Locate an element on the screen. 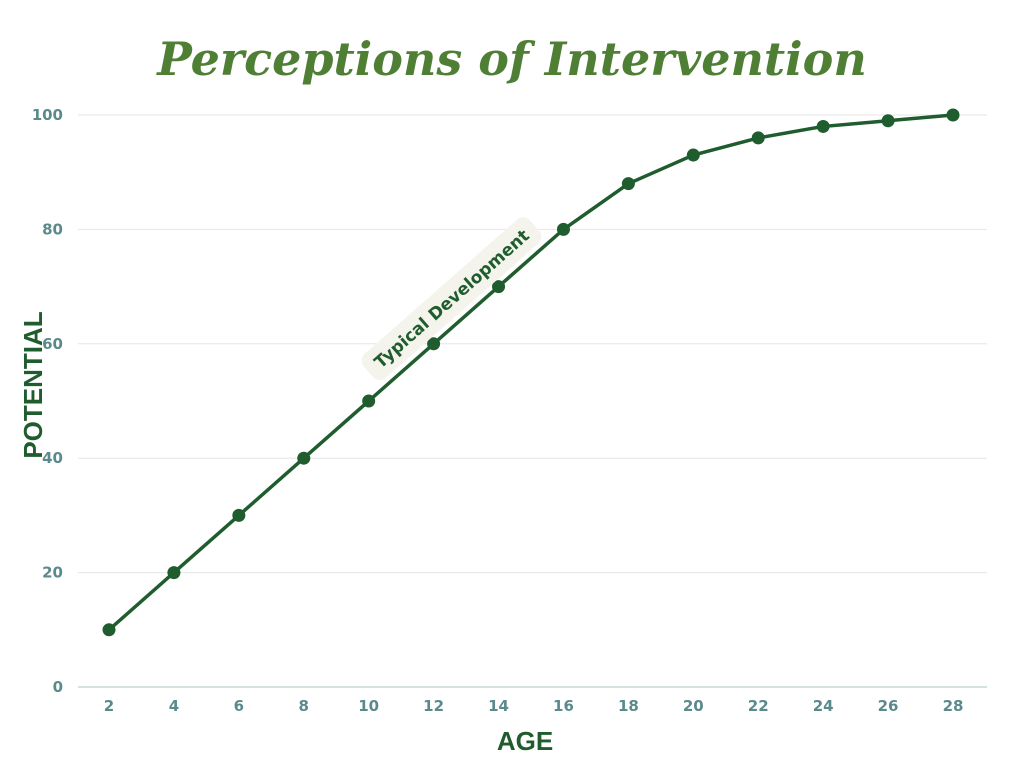 This screenshot has height=768, width=1024. x-tick-label: 10 is located at coordinates (368, 706).